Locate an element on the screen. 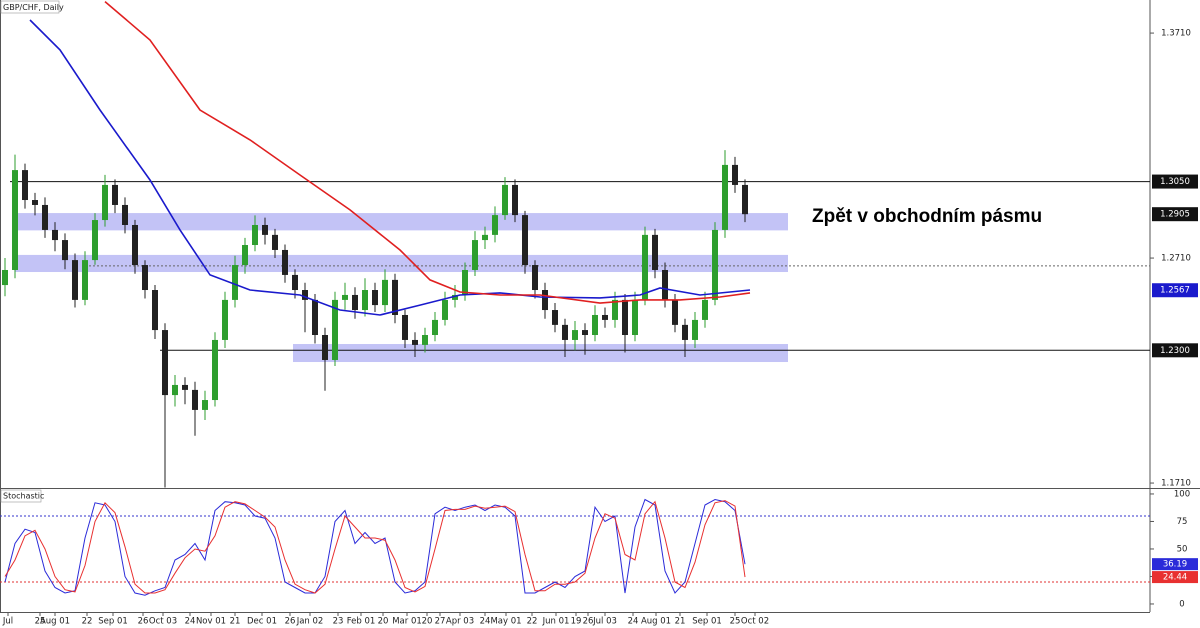  level-label: 1.3050 is located at coordinates (1175, 182).